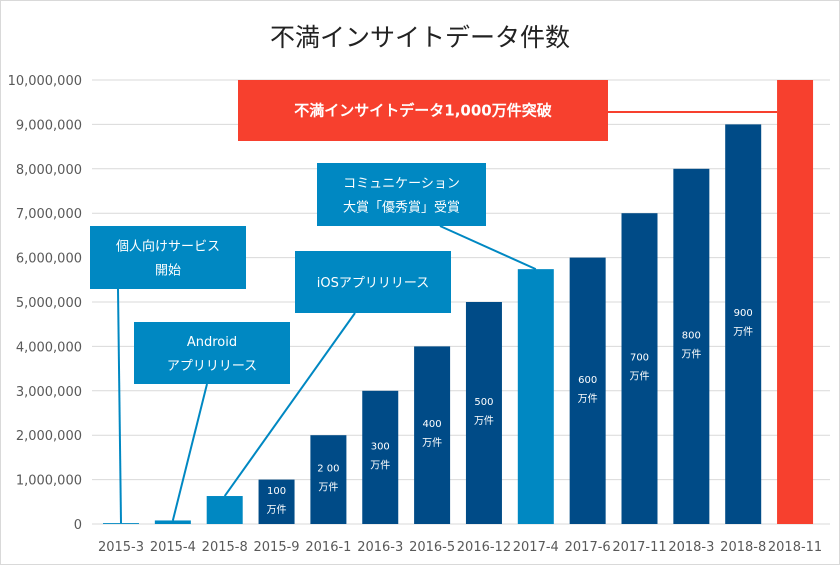  What do you see at coordinates (173, 547) in the screenshot?
I see `x-tick-label: 2015-4` at bounding box center [173, 547].